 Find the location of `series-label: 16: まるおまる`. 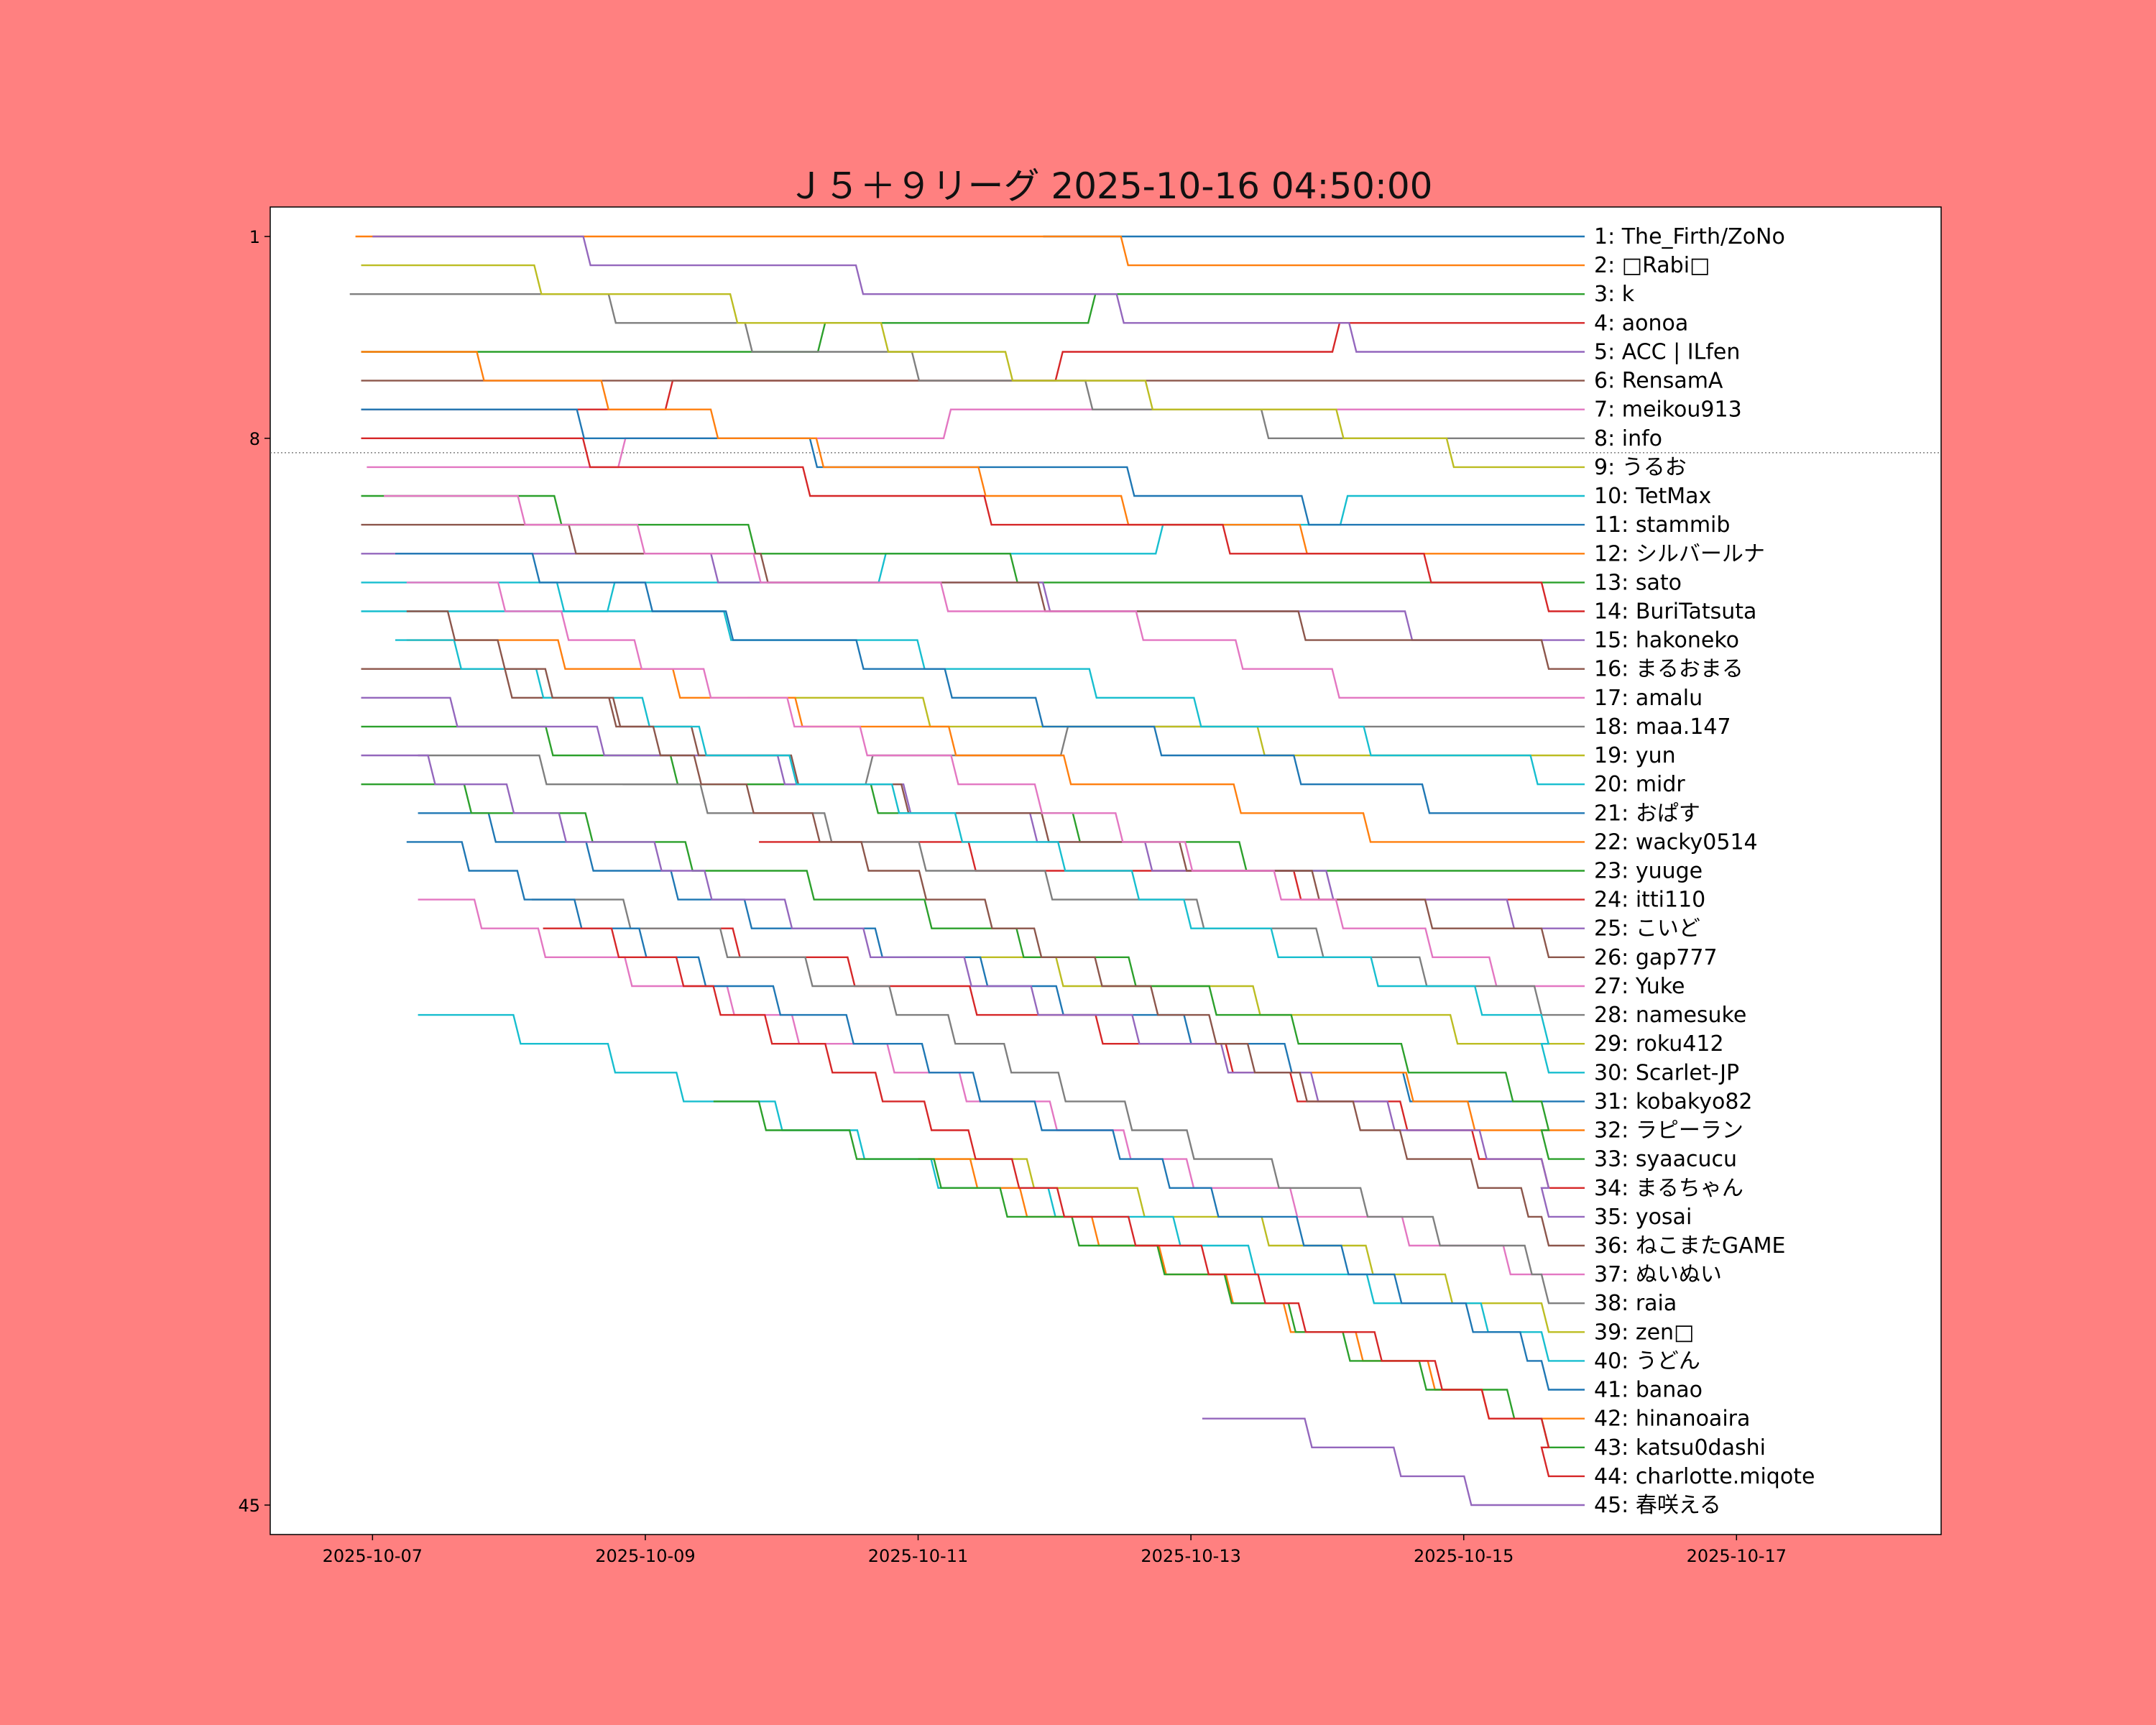

series-label: 16: まるおまる is located at coordinates (1668, 669).